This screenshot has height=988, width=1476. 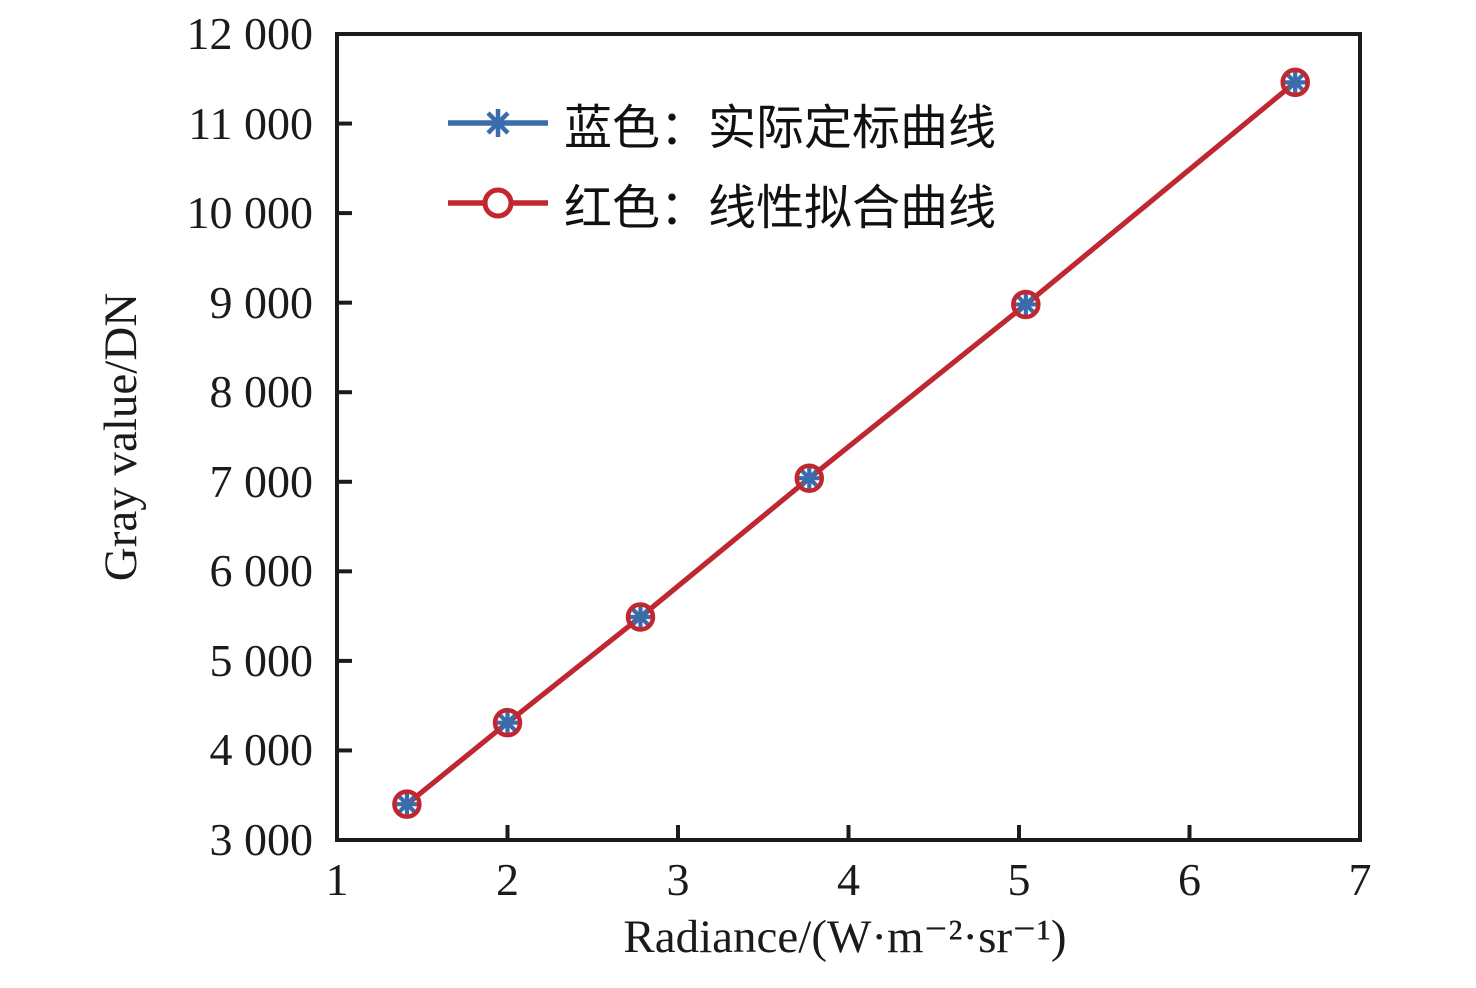 What do you see at coordinates (250, 33) in the screenshot?
I see `y-tick-label: 12 000` at bounding box center [250, 33].